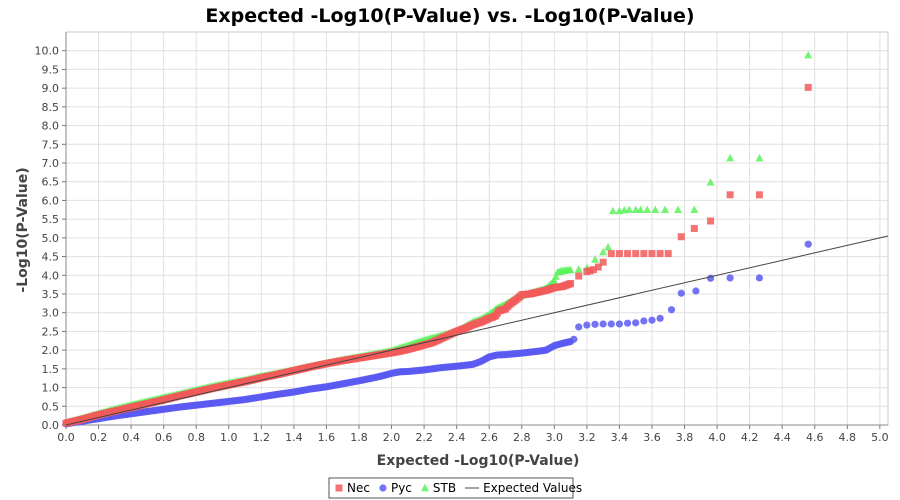  Describe the element at coordinates (51, 126) in the screenshot. I see `y-tick-label: 8.0` at that location.